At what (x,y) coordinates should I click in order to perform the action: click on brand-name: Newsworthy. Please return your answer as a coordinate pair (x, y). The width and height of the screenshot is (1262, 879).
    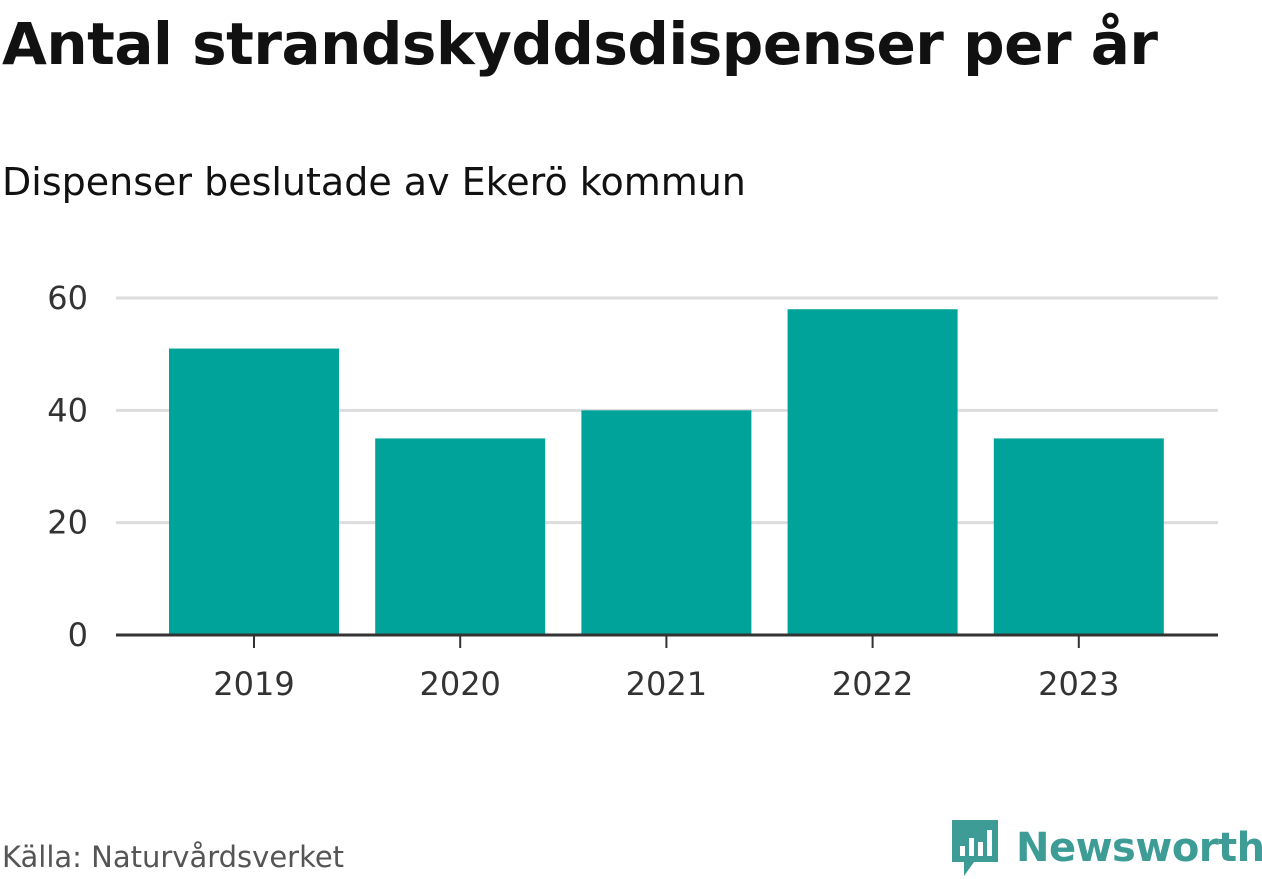
    Looking at the image, I should click on (1139, 848).